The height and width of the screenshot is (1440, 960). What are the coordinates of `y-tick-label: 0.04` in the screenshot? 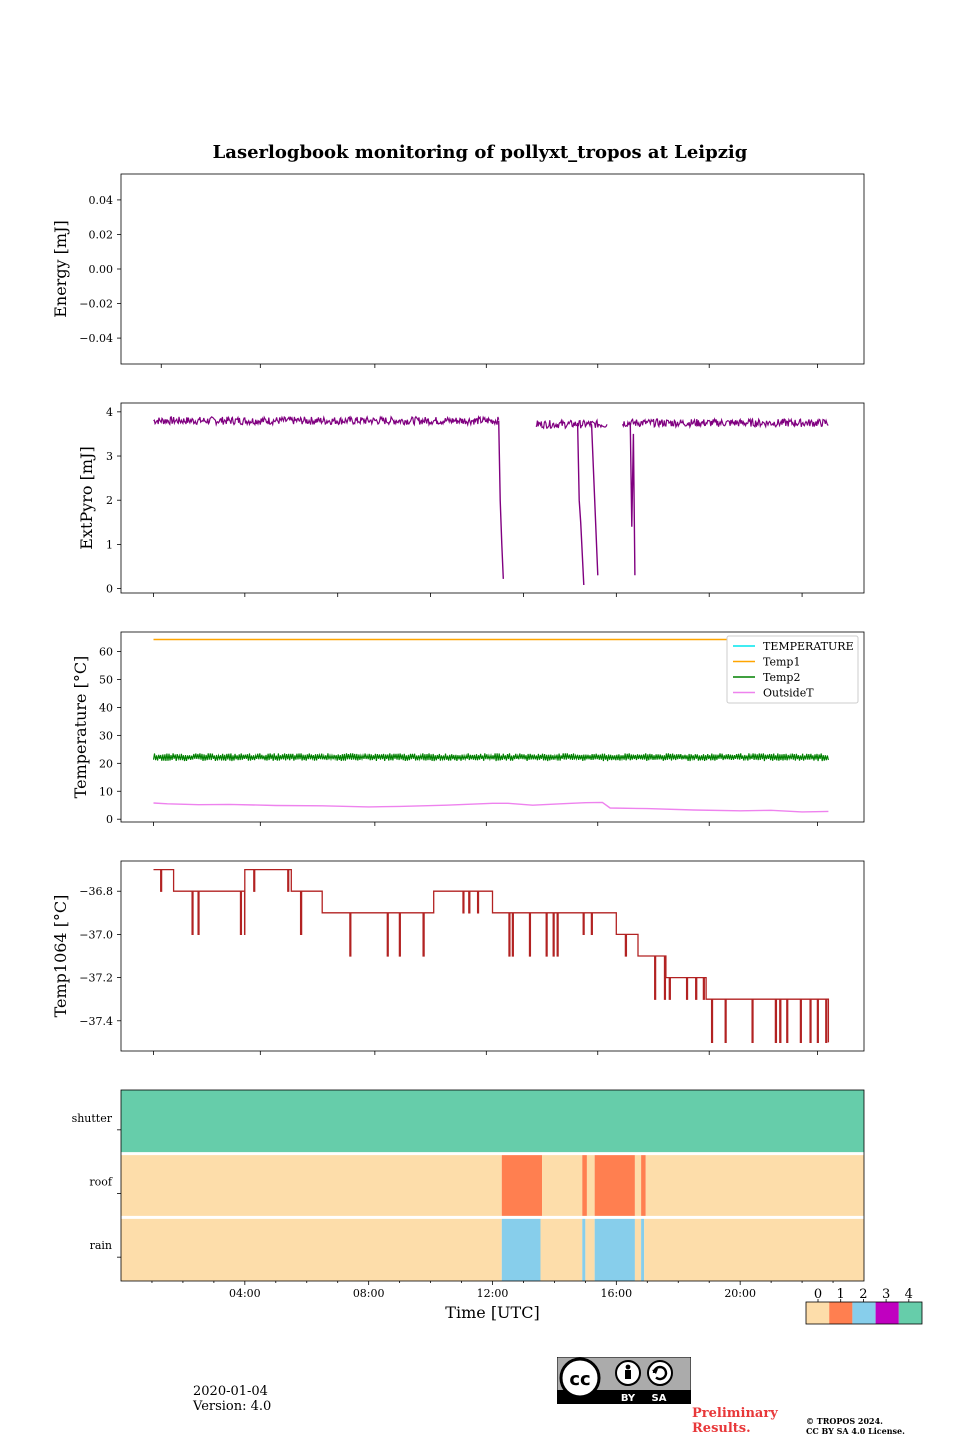 It's located at (101, 200).